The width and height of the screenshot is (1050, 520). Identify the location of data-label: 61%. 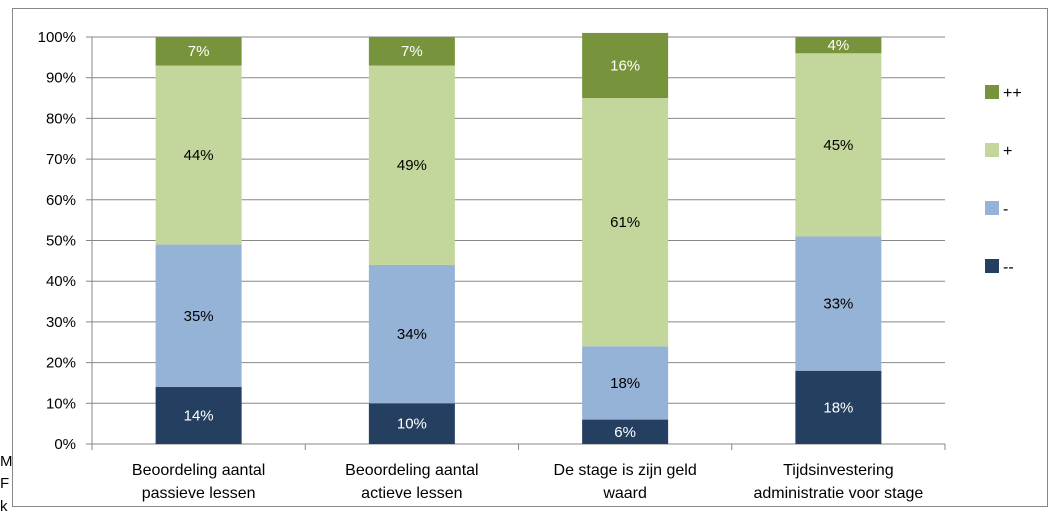
(625, 222).